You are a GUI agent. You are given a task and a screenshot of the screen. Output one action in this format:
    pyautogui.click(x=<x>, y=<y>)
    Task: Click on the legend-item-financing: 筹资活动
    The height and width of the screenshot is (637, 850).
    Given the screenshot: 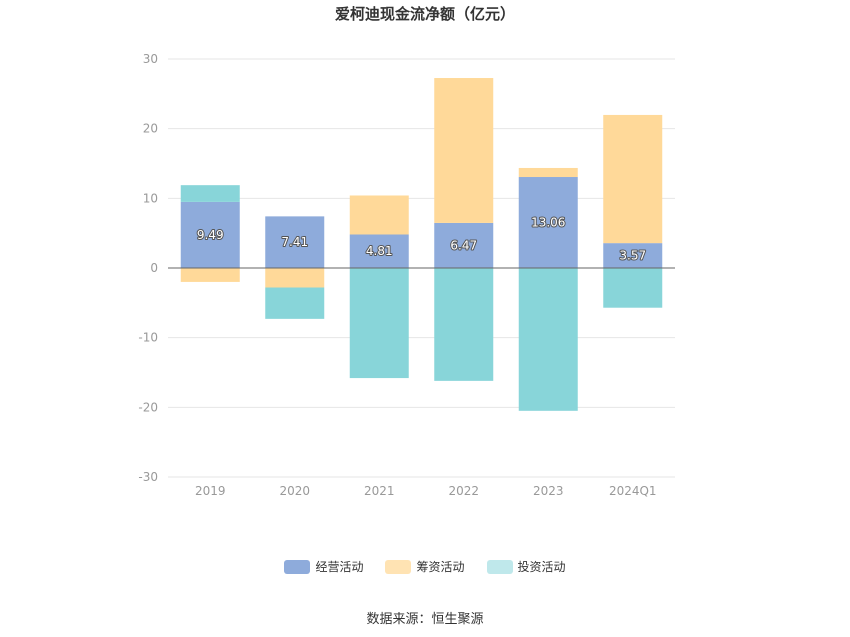 What is the action you would take?
    pyautogui.click(x=425, y=566)
    